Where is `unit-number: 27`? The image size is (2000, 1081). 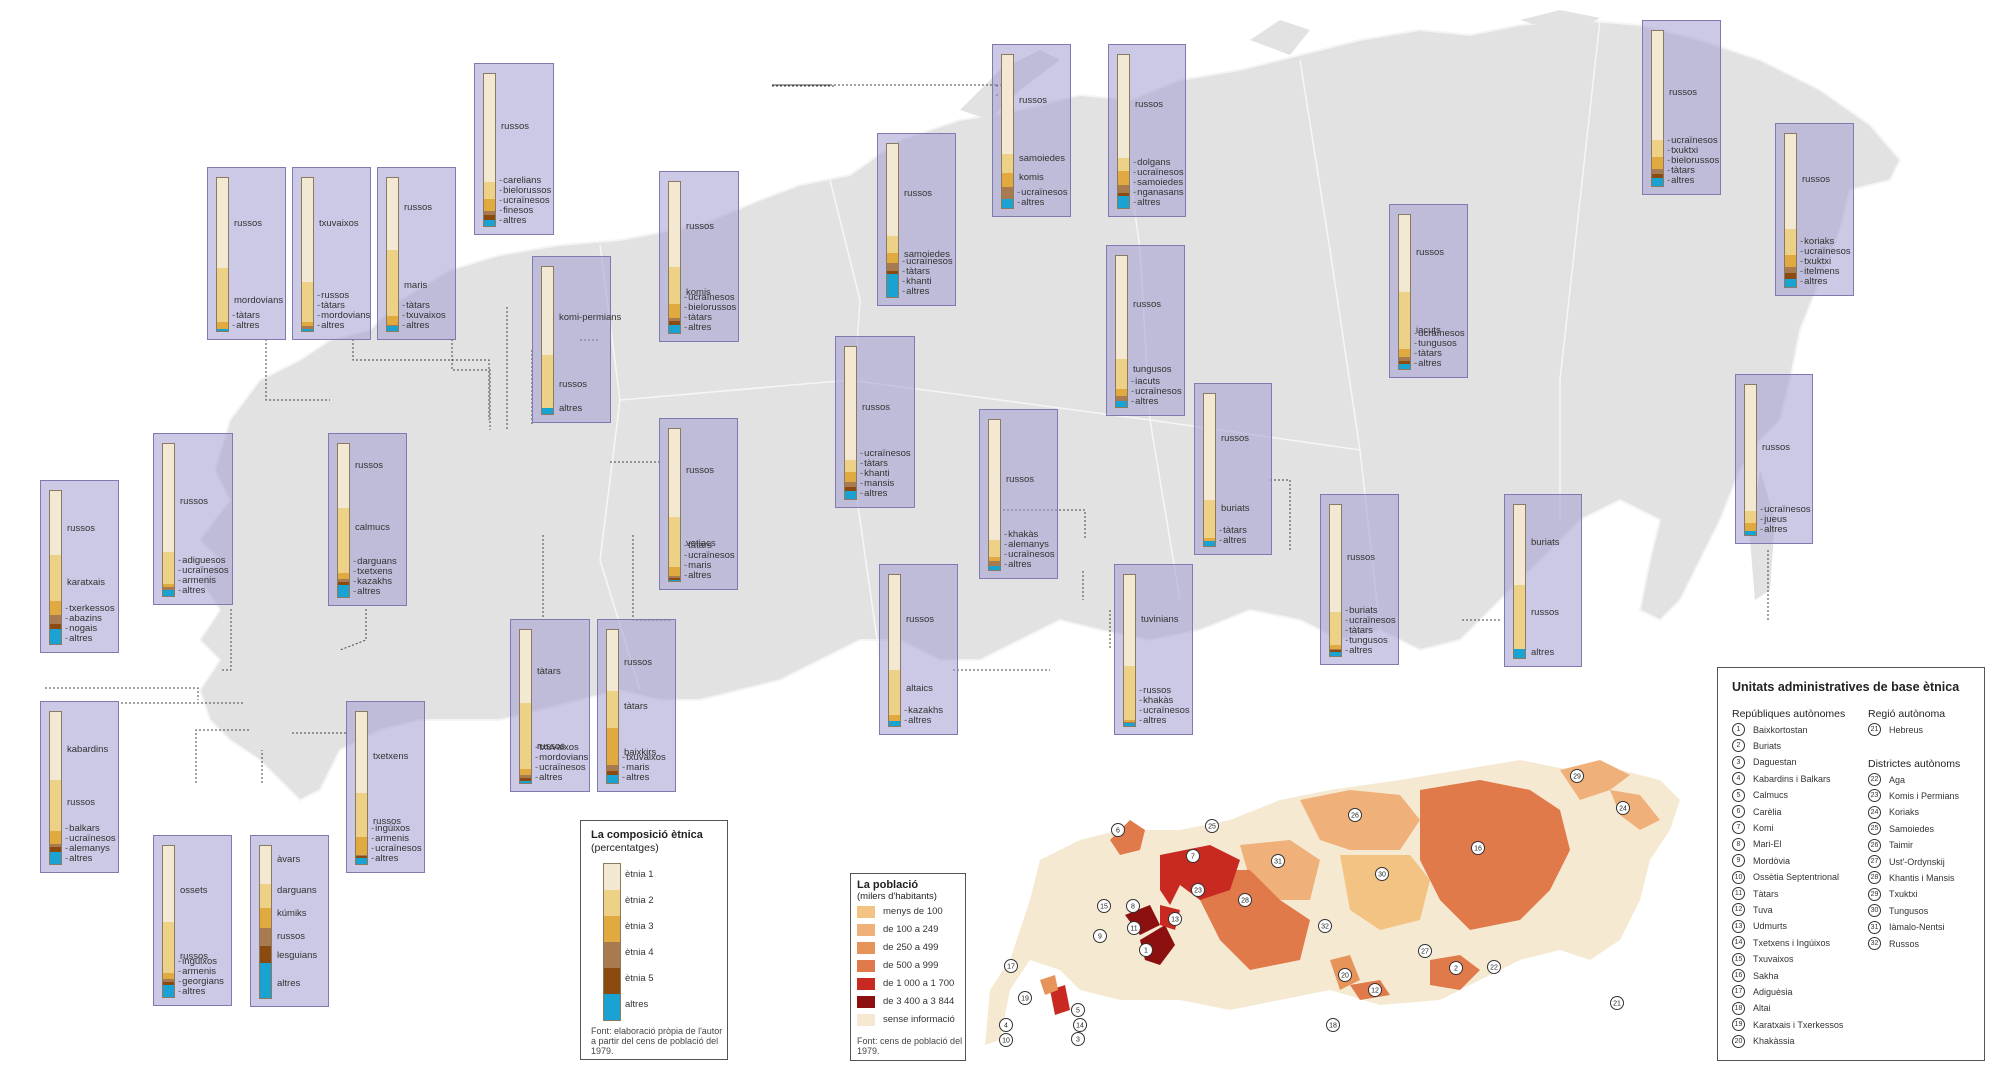
unit-number: 27 is located at coordinates (1874, 861).